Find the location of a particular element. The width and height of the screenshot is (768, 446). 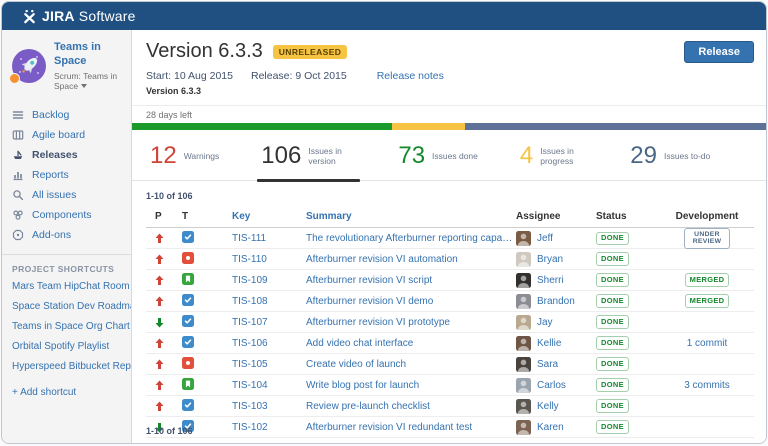

assignee-link: Sherri is located at coordinates (550, 280).